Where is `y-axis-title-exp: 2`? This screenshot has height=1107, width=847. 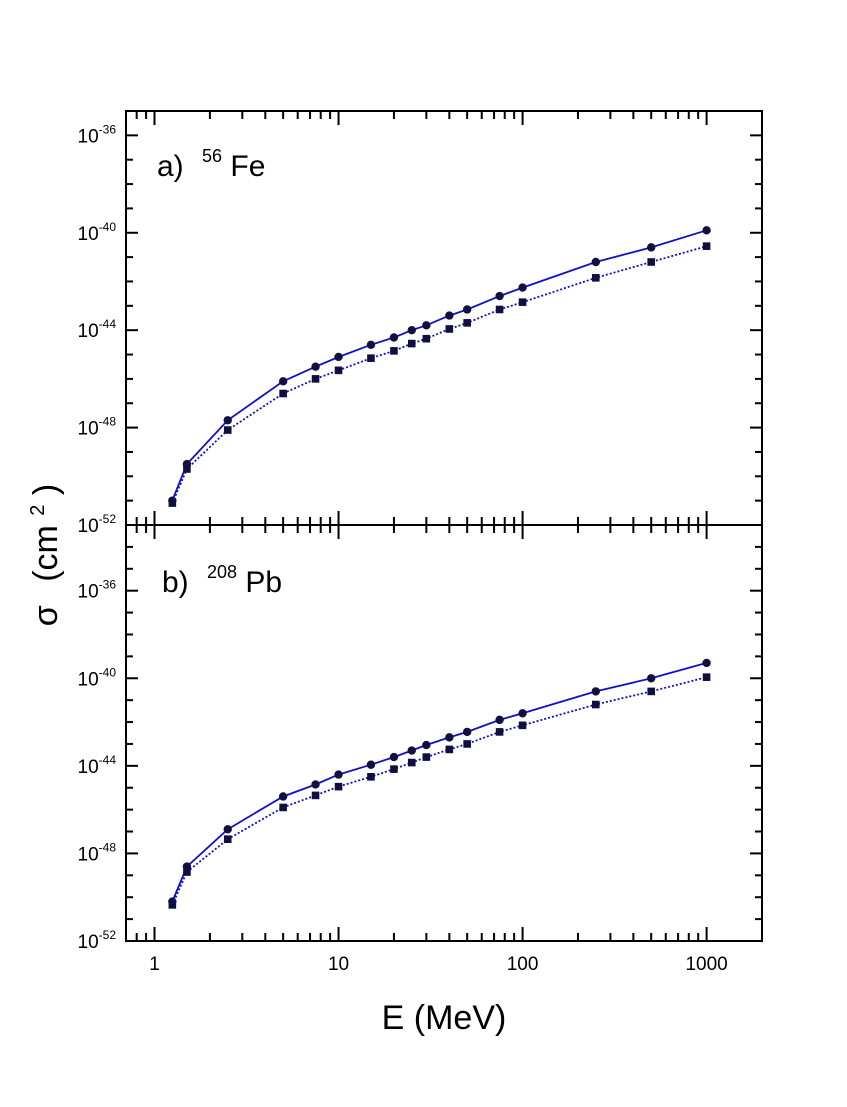 y-axis-title-exp: 2 is located at coordinates (38, 510).